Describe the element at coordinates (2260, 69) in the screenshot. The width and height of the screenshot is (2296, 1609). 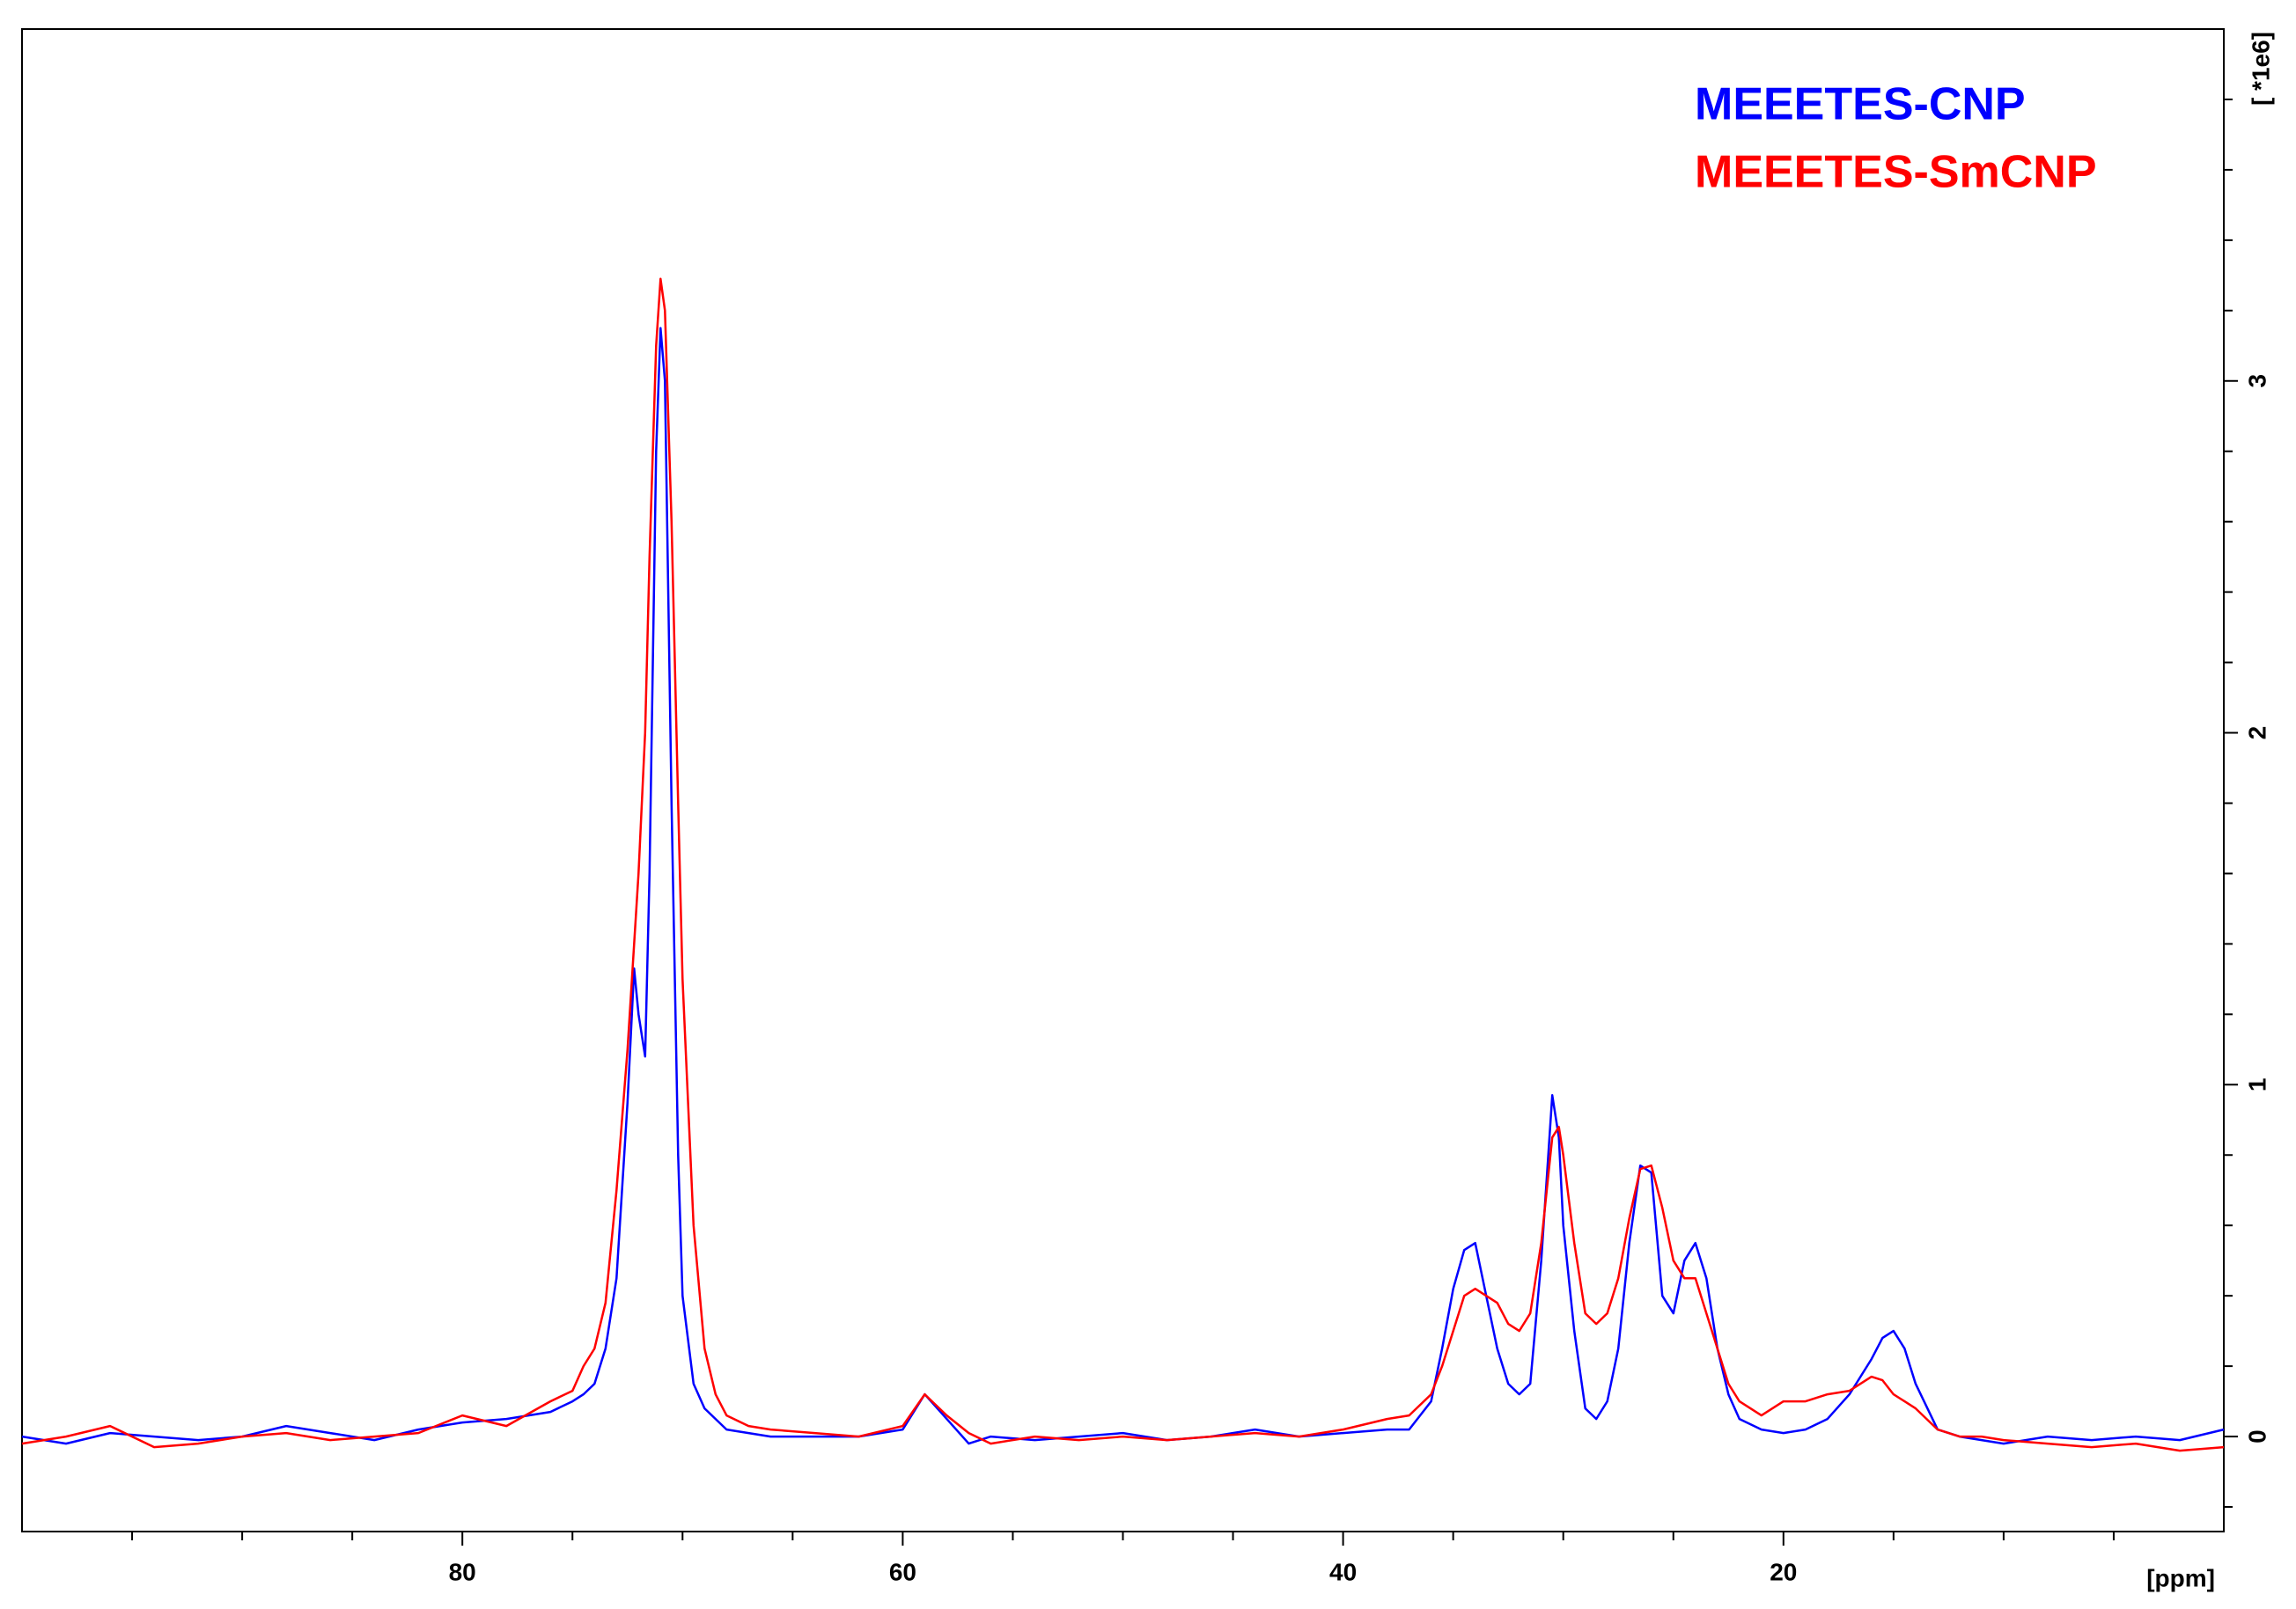
I see `y-axis-label: [ *1e6]` at that location.